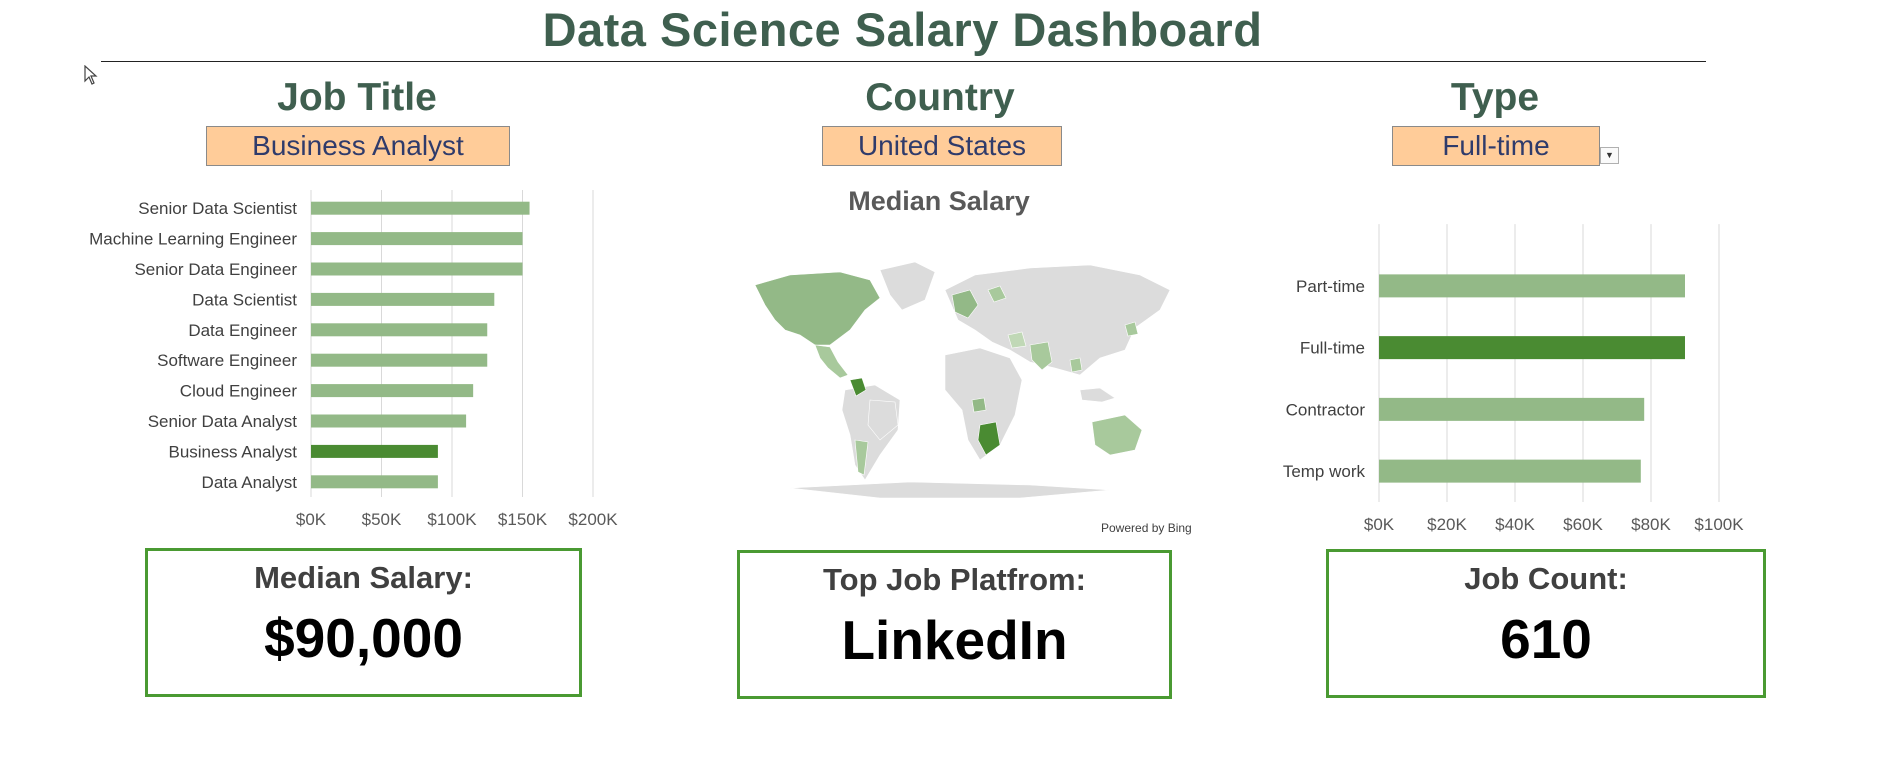 The height and width of the screenshot is (757, 1889). What do you see at coordinates (979, 405) in the screenshot?
I see `map-central-africa` at bounding box center [979, 405].